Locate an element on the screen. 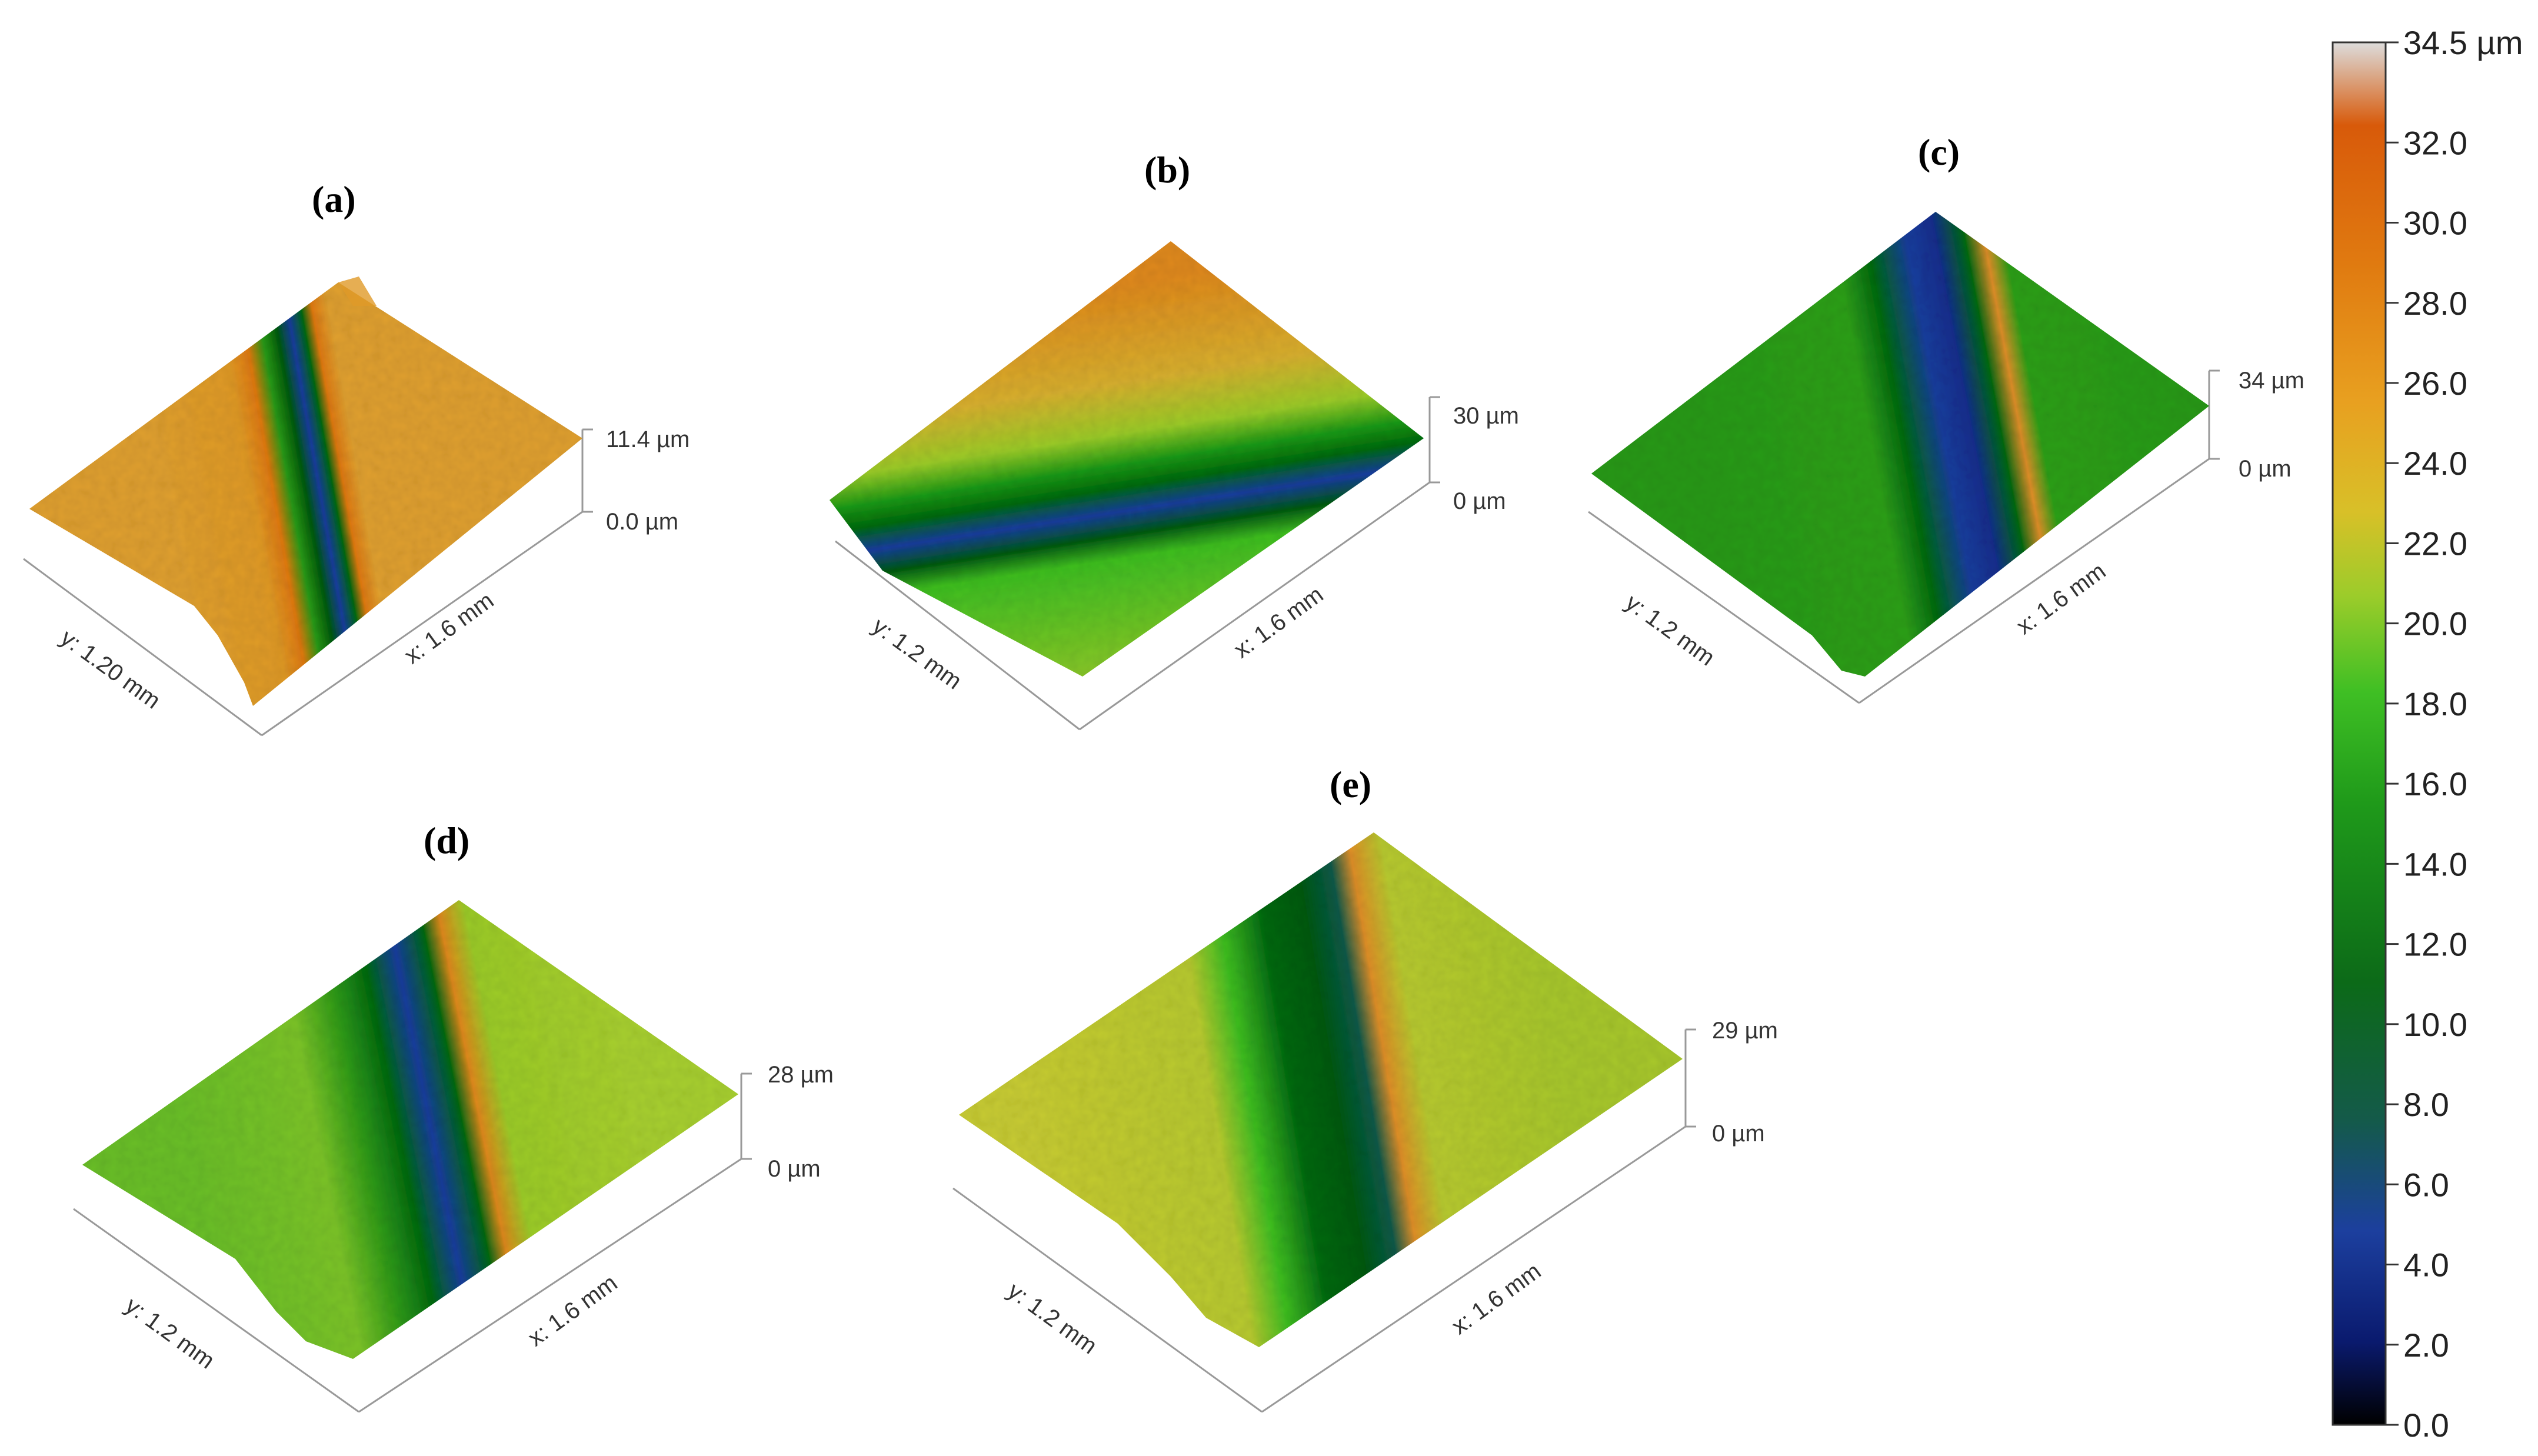 The image size is (2538, 1456). panel-c-y-axis-line is located at coordinates (1724, 608).